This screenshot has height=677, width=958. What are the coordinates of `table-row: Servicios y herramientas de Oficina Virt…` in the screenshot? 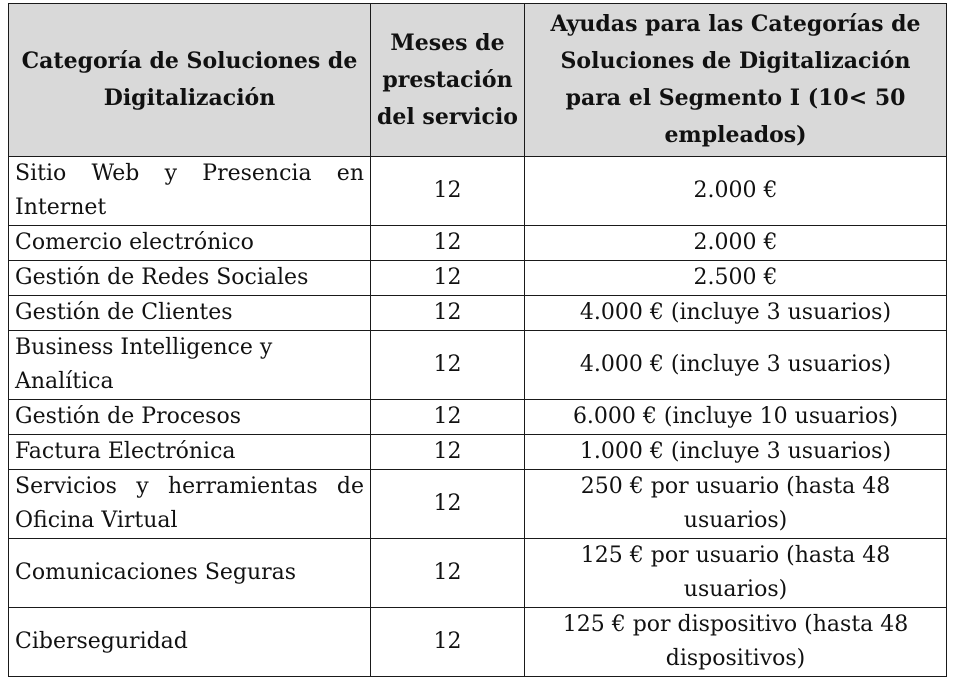 It's located at (477, 504).